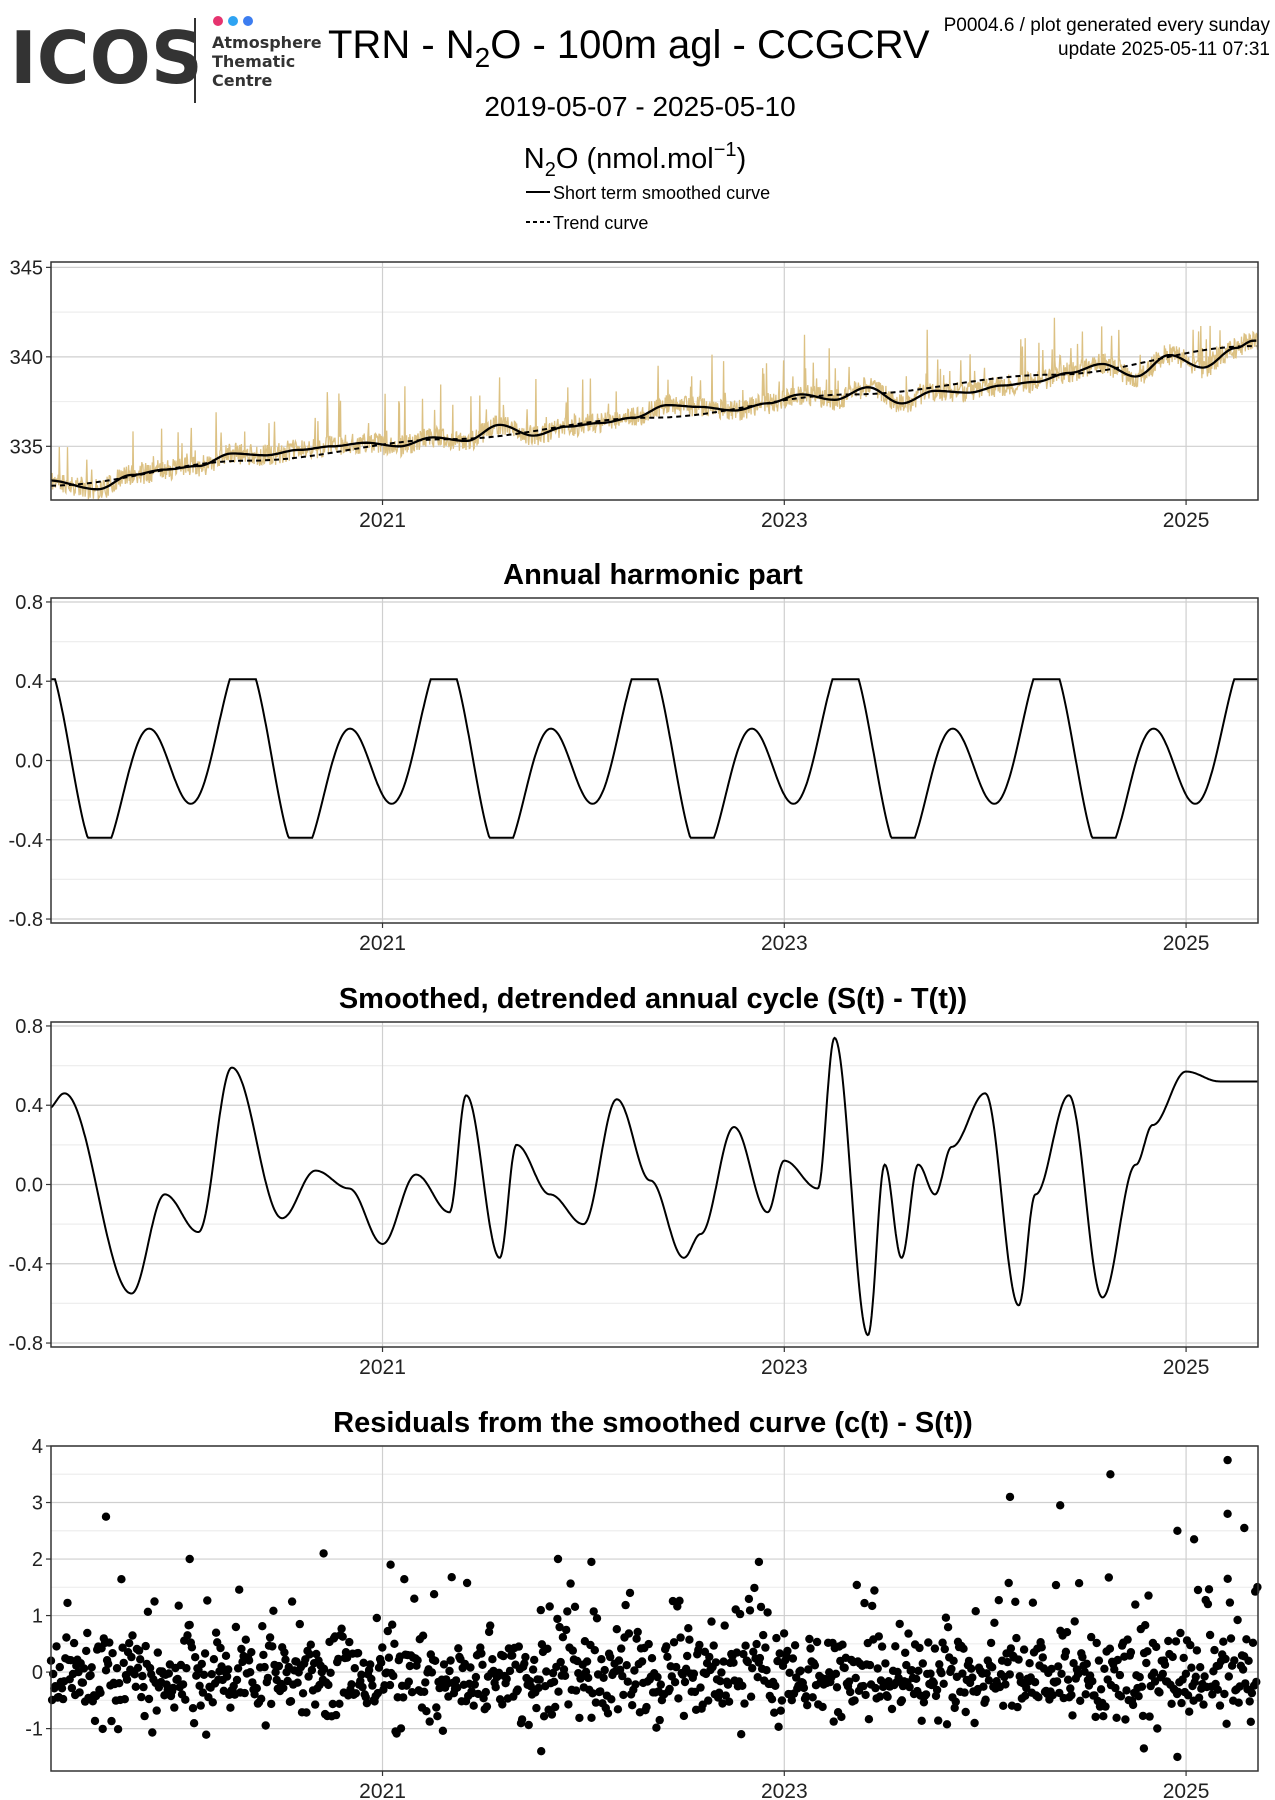  What do you see at coordinates (37, 1617) in the screenshot?
I see `y-tick-label: 1` at bounding box center [37, 1617].